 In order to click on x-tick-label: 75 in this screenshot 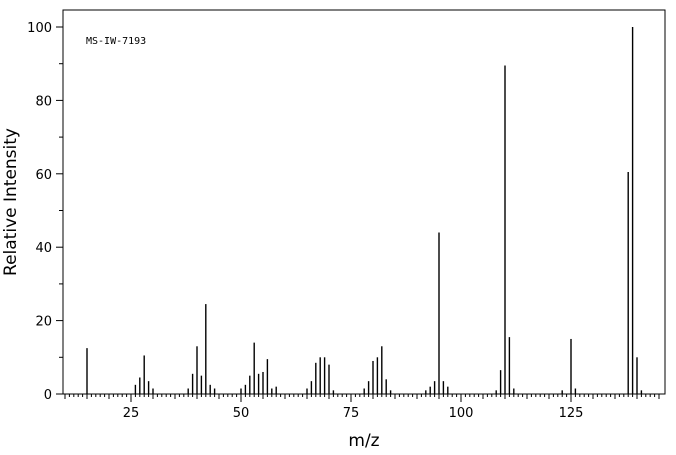, I will do `click(351, 413)`.